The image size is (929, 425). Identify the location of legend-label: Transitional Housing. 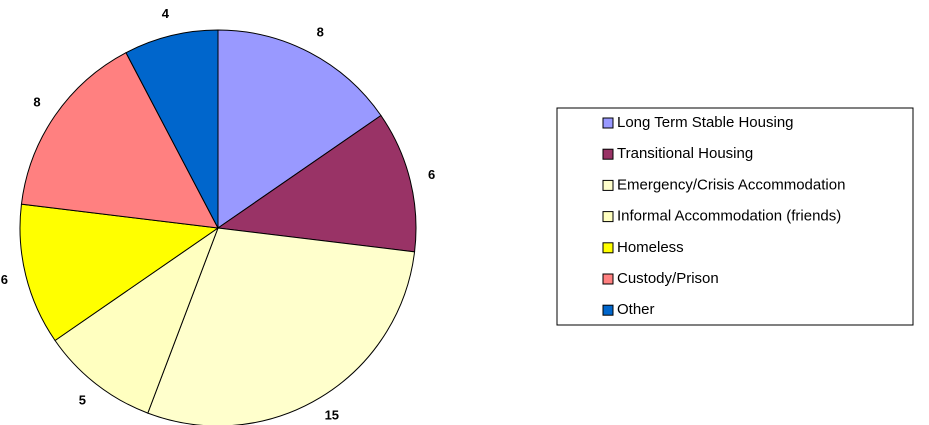
(685, 153).